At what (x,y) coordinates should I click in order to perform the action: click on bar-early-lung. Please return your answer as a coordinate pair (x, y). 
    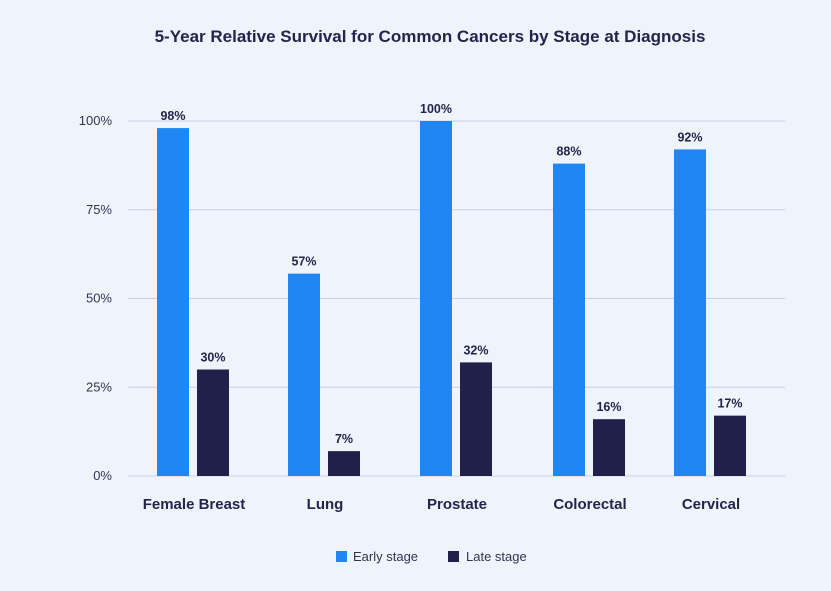
    Looking at the image, I should click on (304, 374).